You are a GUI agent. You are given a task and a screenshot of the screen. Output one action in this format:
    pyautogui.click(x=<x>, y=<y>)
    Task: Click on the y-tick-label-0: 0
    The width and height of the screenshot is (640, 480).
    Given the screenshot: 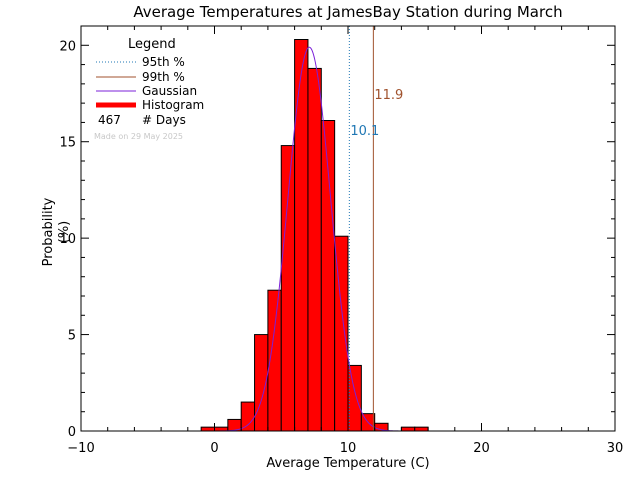 What is the action you would take?
    pyautogui.click(x=72, y=432)
    